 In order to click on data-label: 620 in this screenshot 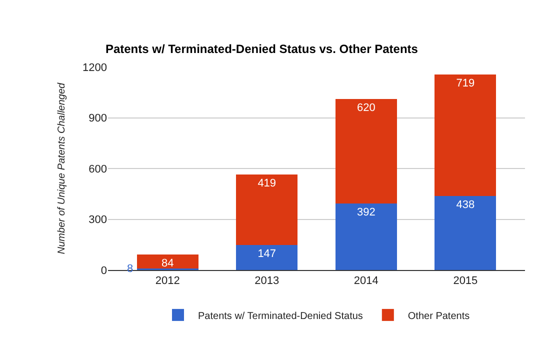, I will do `click(366, 108)`.